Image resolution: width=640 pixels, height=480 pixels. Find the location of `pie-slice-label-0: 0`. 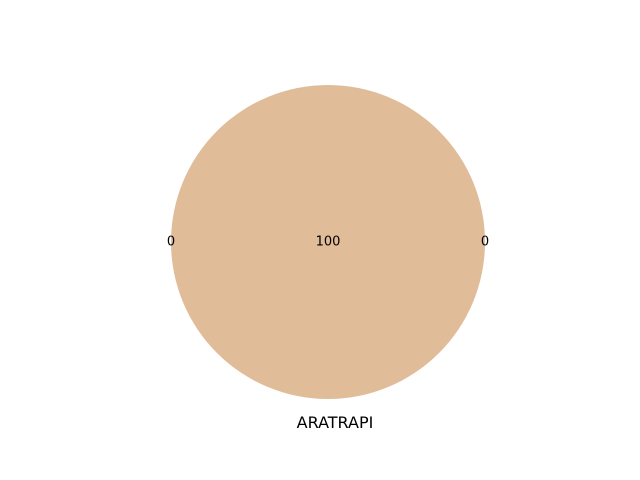

pie-slice-label-0: 0 is located at coordinates (171, 242).